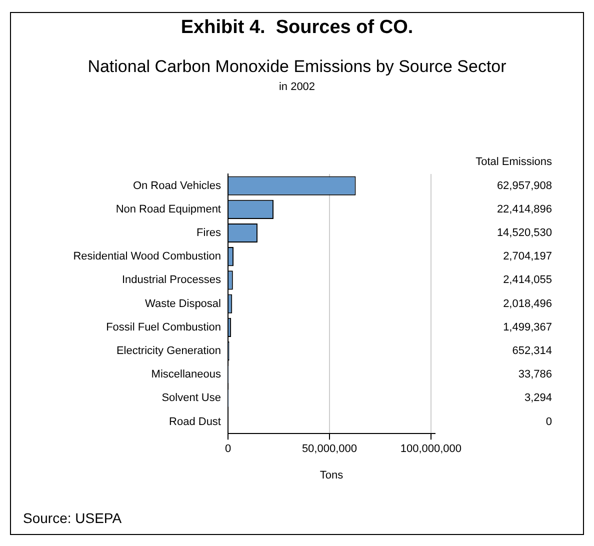 The width and height of the screenshot is (594, 546). I want to click on data-label: 2,414,055, so click(527, 280).